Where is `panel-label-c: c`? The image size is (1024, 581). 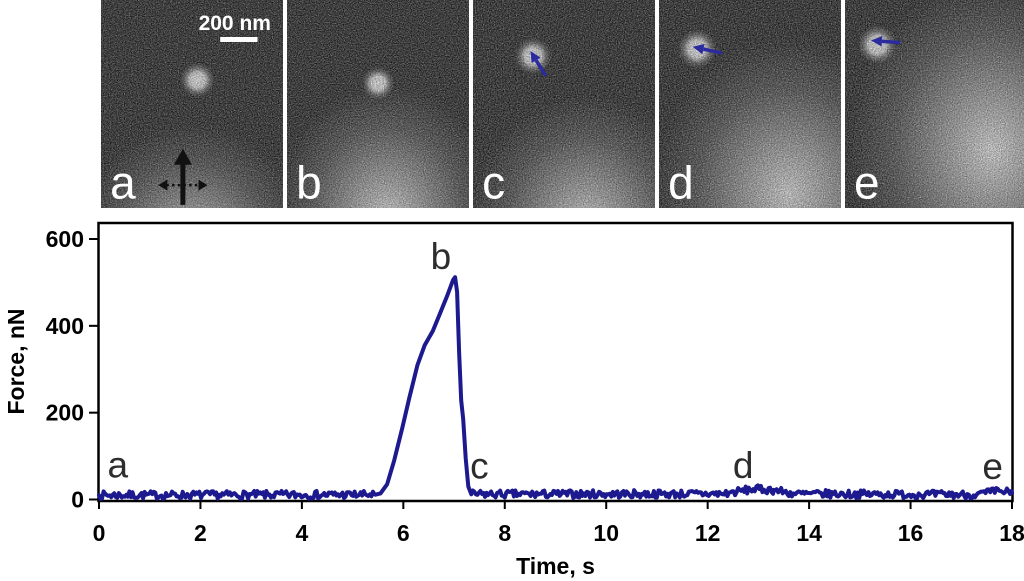
panel-label-c: c is located at coordinates (493, 182).